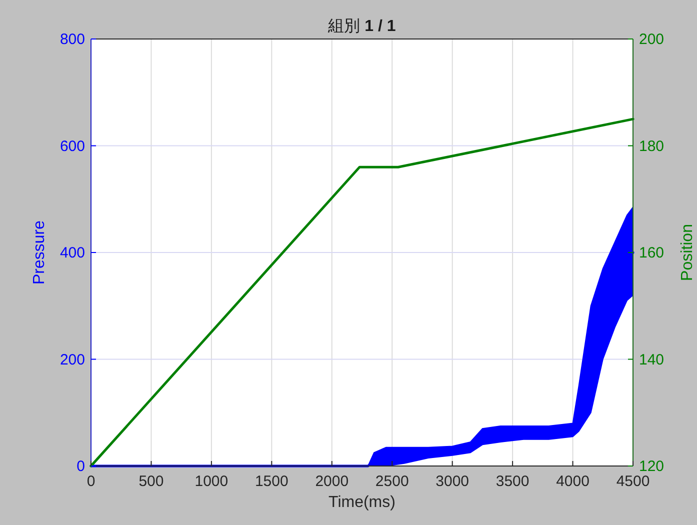 The image size is (697, 525). I want to click on x-tick-label: 2500, so click(392, 481).